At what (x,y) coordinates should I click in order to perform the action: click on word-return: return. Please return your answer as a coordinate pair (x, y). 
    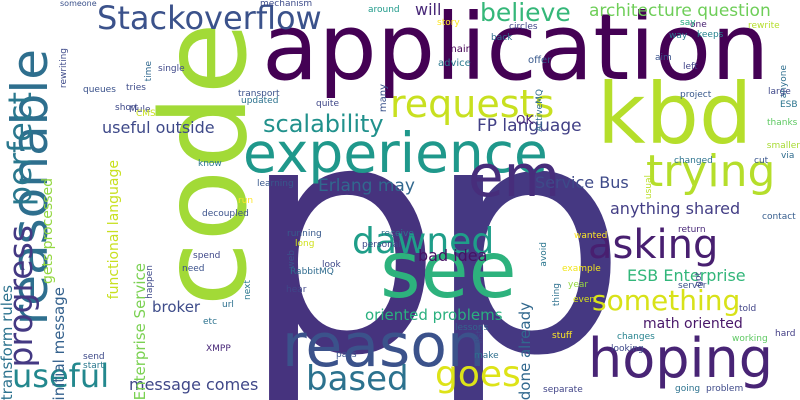
    Looking at the image, I should click on (692, 230).